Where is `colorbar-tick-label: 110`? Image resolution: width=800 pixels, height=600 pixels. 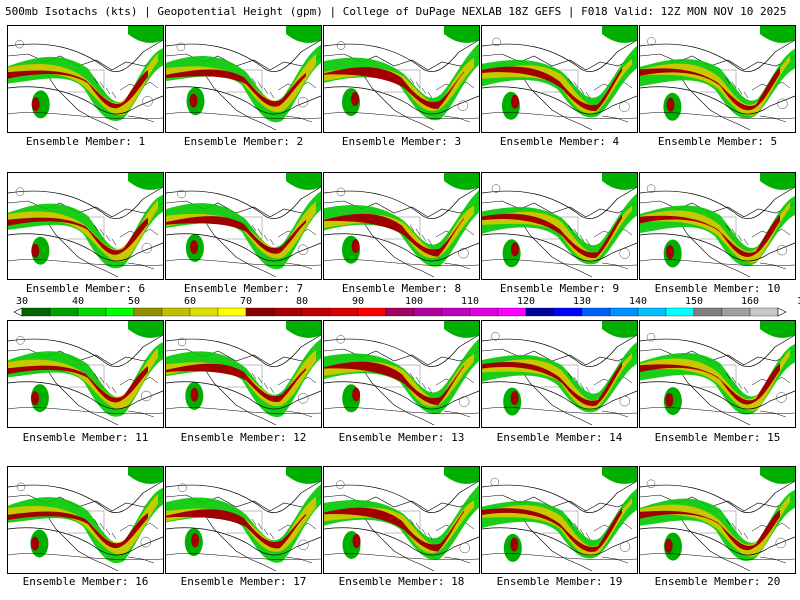 colorbar-tick-label: 110 is located at coordinates (470, 301).